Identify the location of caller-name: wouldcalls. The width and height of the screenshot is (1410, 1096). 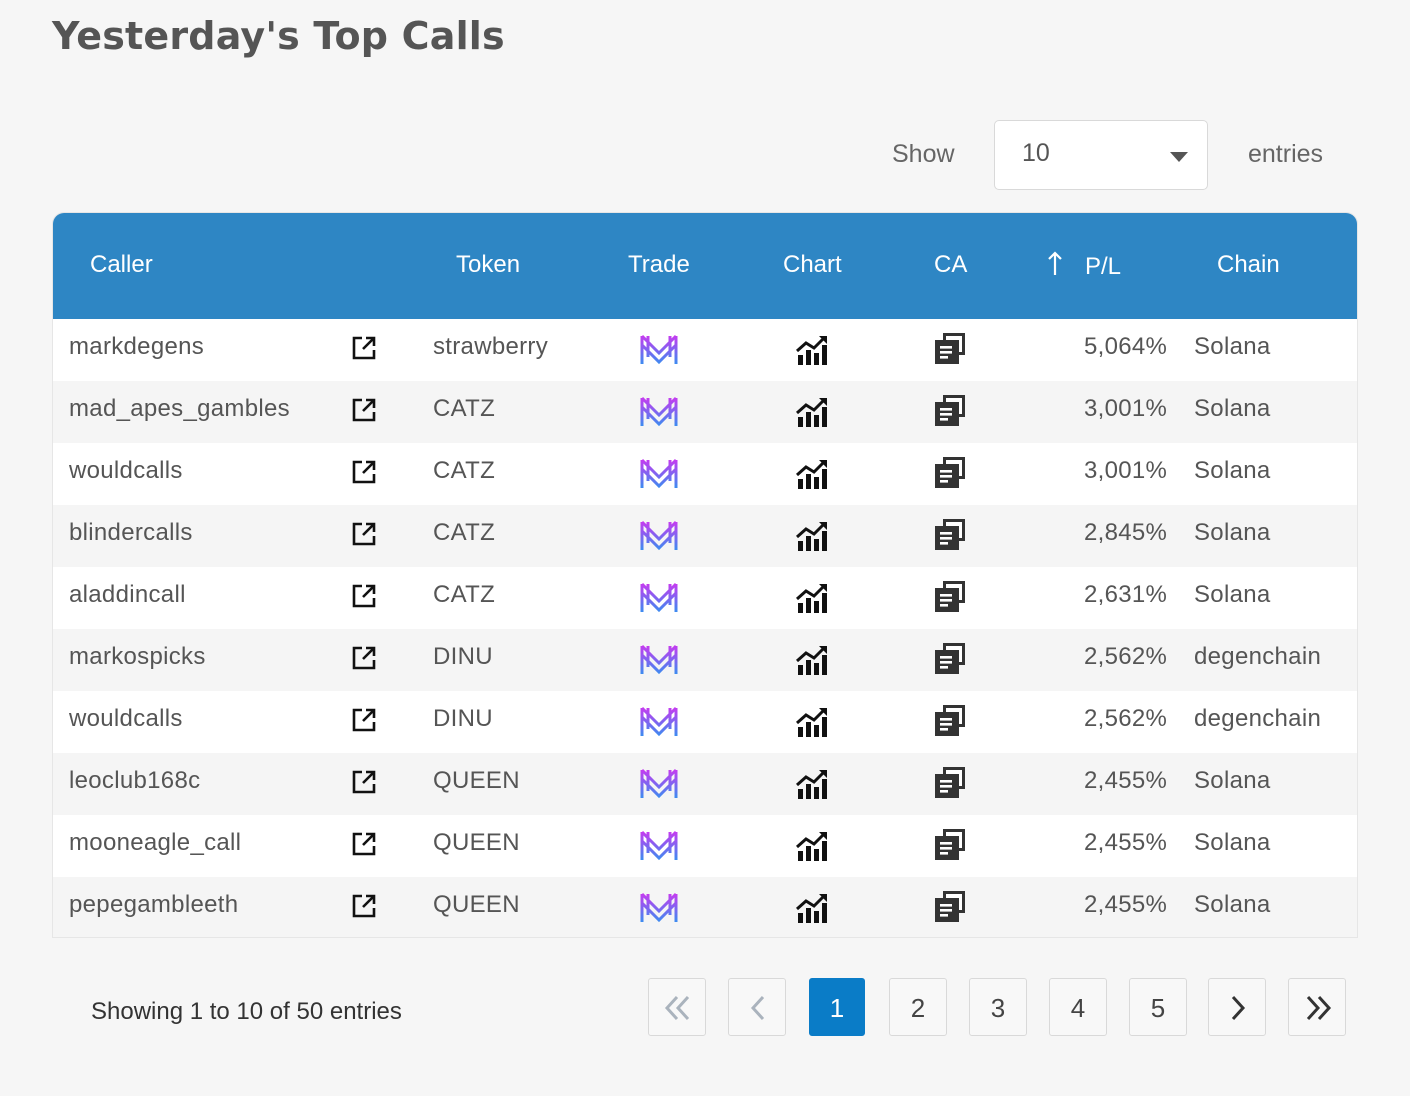
(126, 718).